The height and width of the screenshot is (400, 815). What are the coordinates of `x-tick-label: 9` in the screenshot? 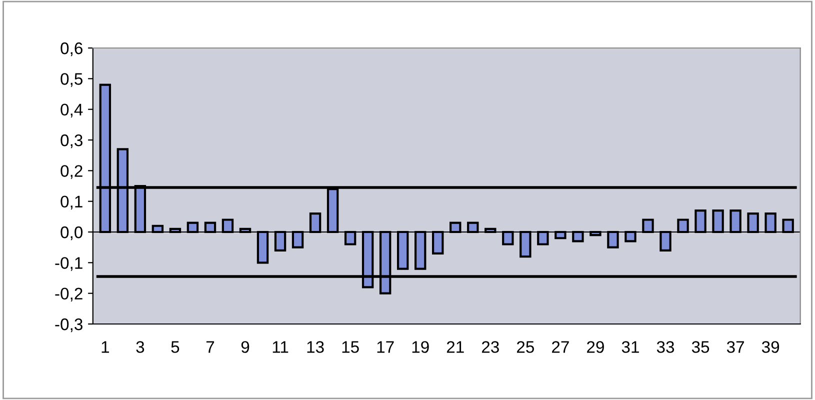 It's located at (245, 347).